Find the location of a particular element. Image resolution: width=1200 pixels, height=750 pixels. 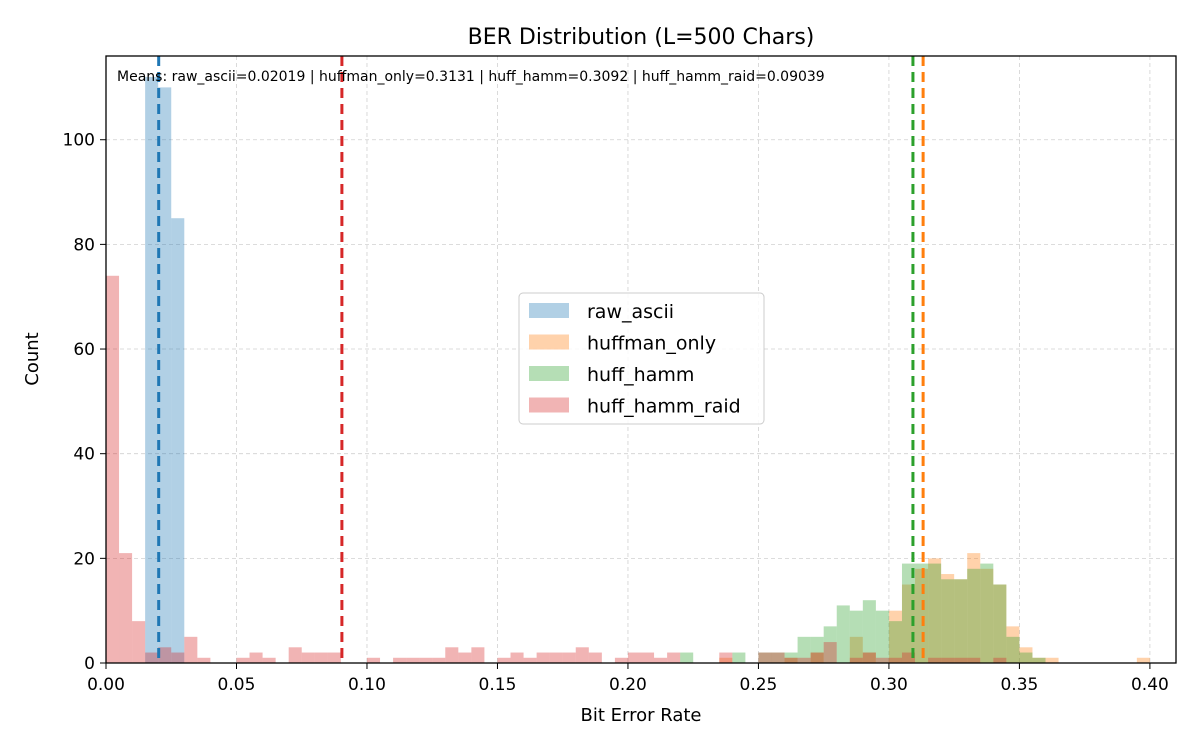

legend-label: huff_hamm is located at coordinates (640, 375).